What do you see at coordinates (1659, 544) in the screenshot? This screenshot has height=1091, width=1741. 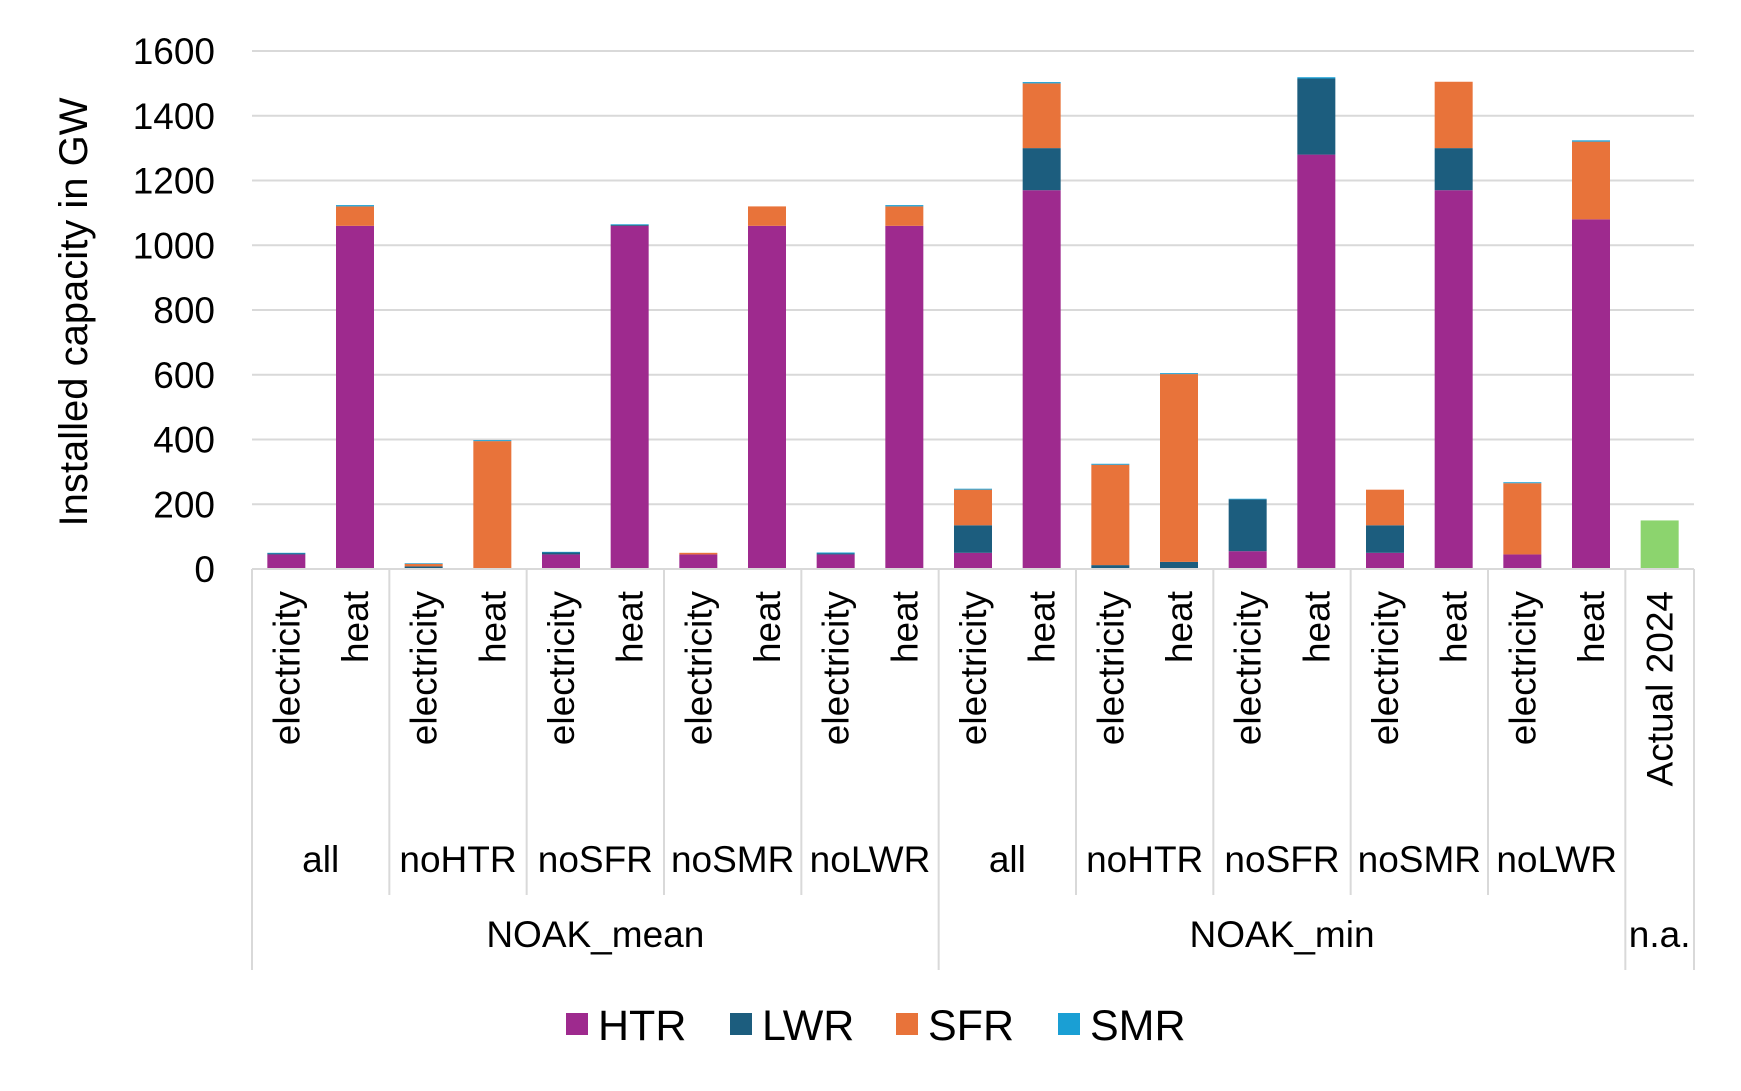 I see `bar-actual-2024` at bounding box center [1659, 544].